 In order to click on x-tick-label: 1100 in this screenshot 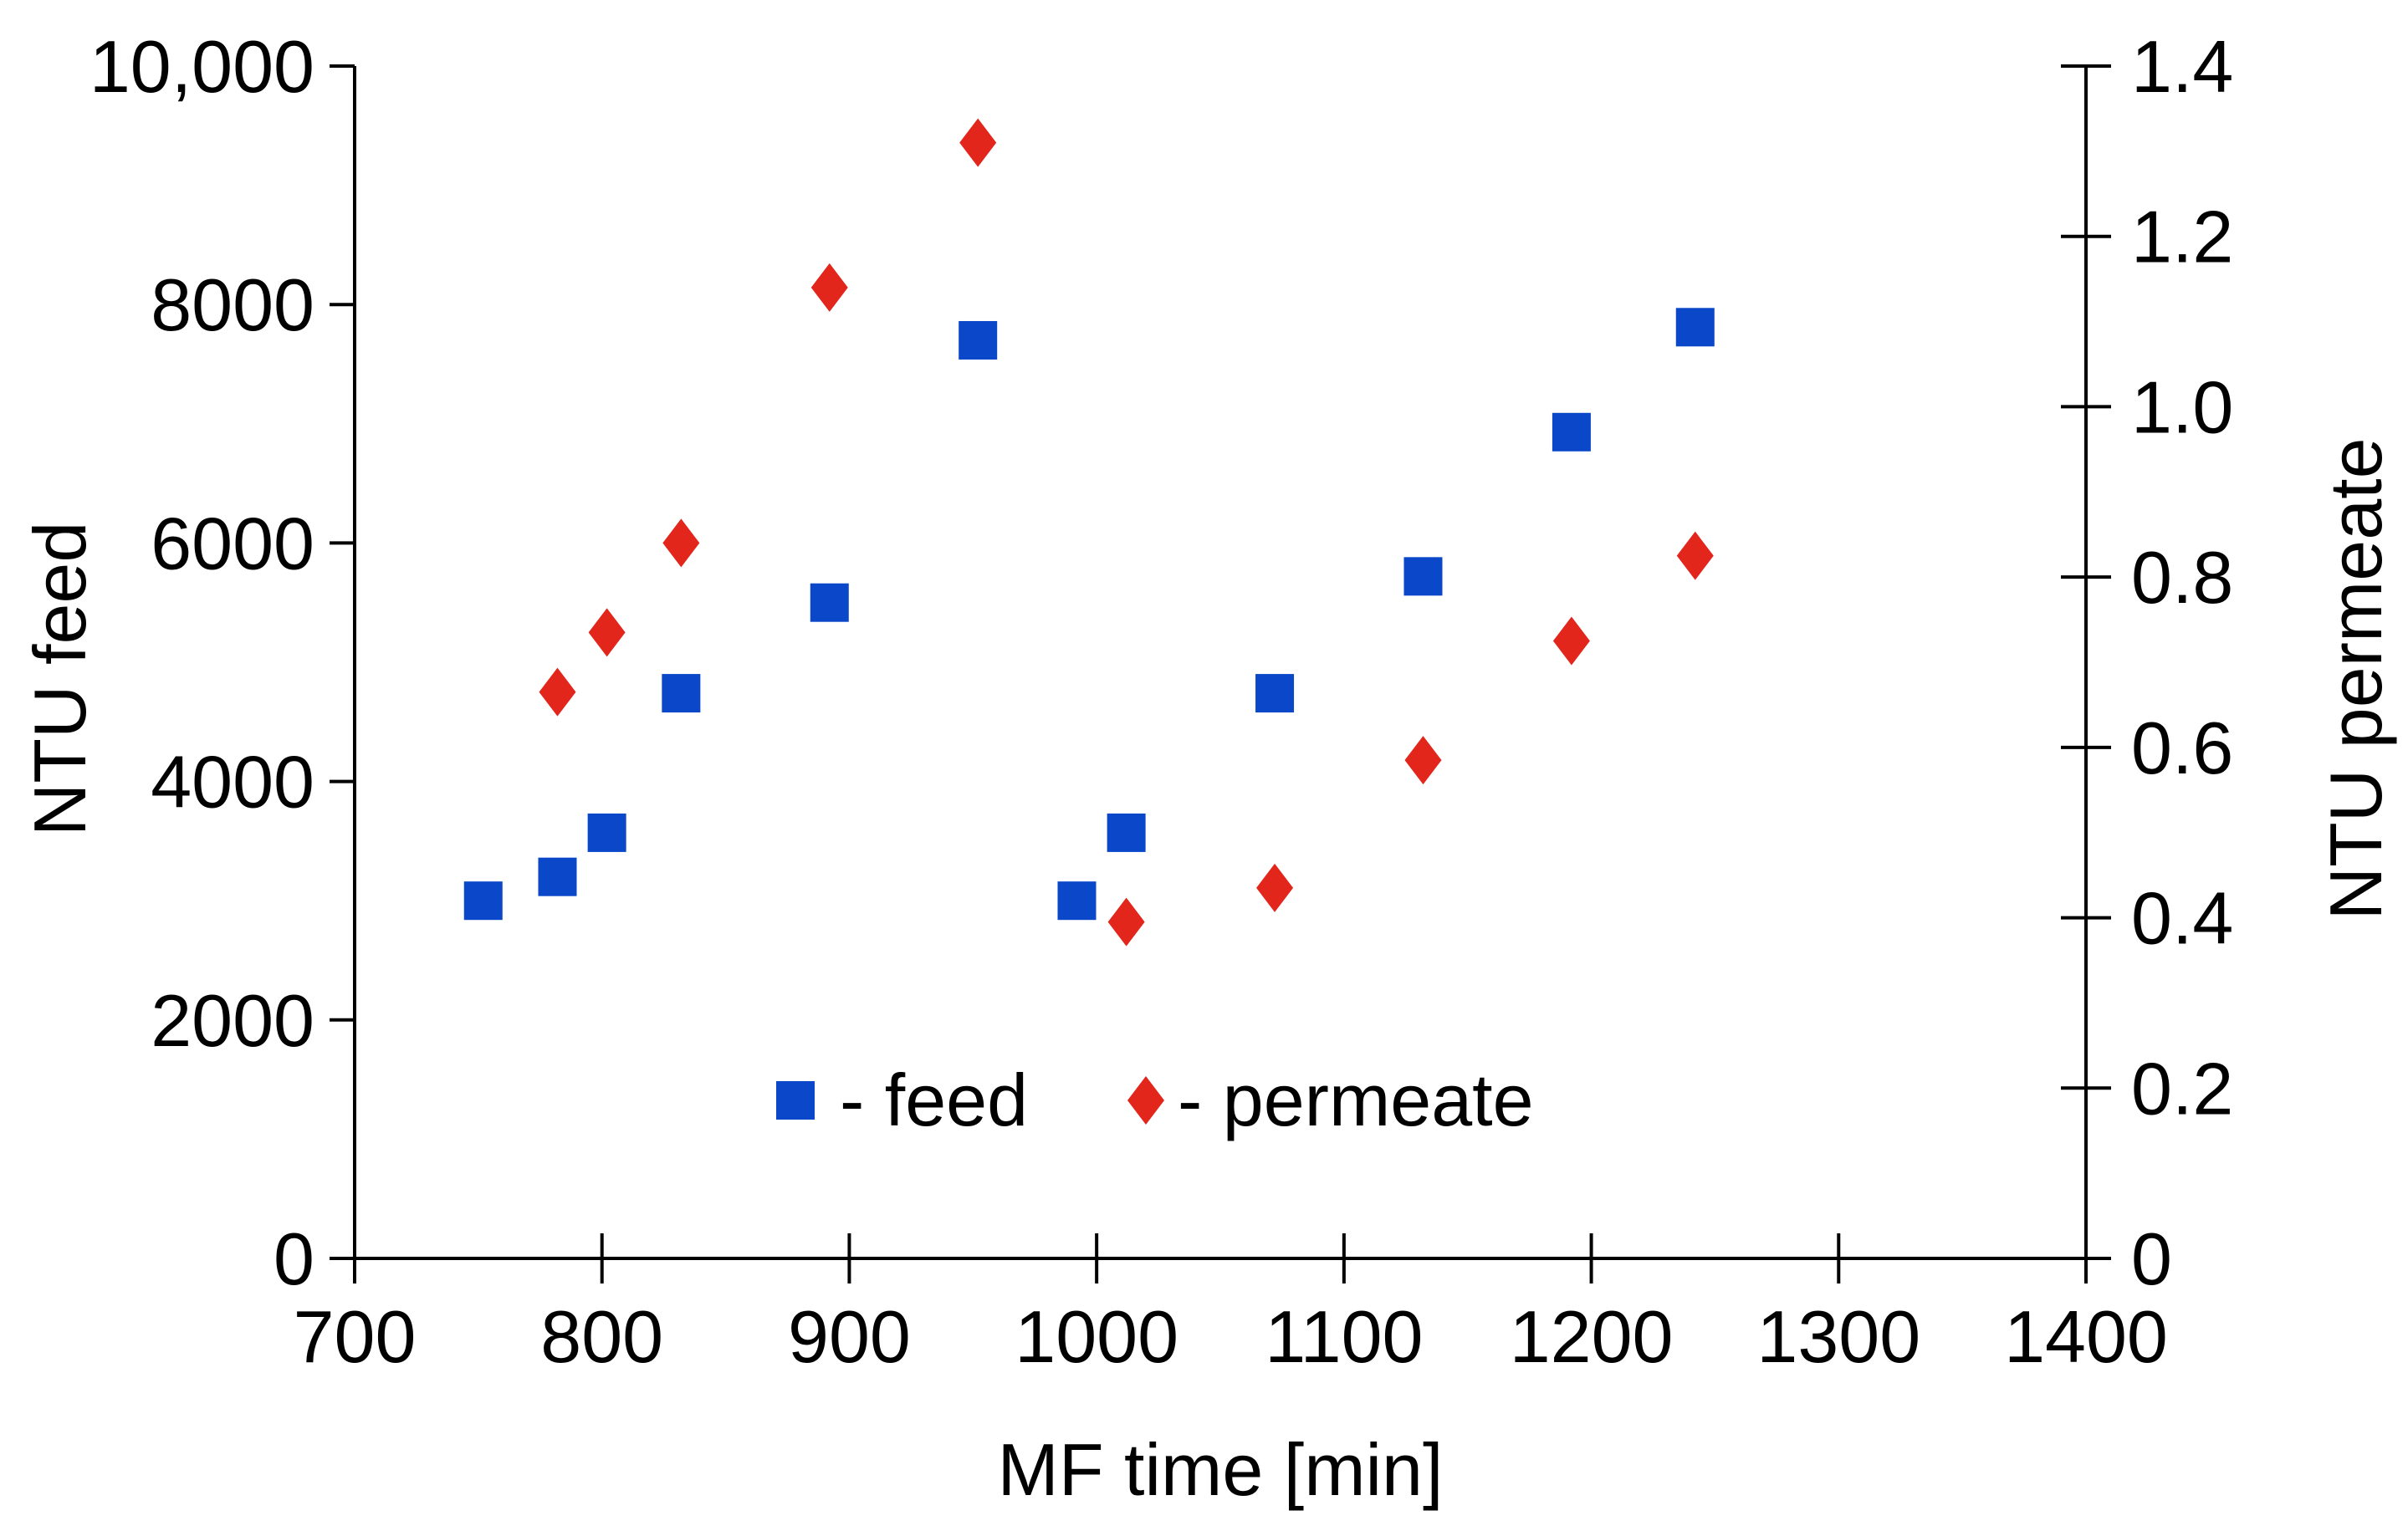, I will do `click(1344, 1336)`.